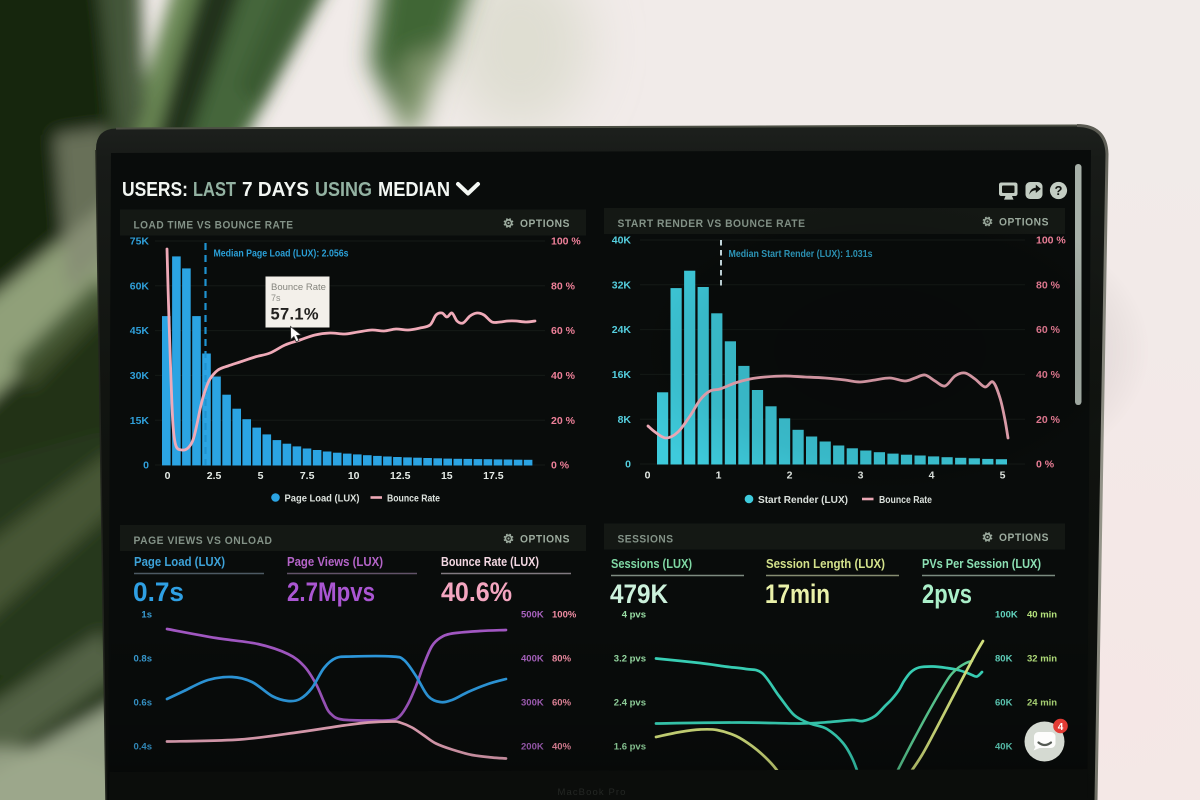 Image resolution: width=1200 pixels, height=800 pixels. What do you see at coordinates (276, 298) in the screenshot?
I see `svg-text: 7s` at bounding box center [276, 298].